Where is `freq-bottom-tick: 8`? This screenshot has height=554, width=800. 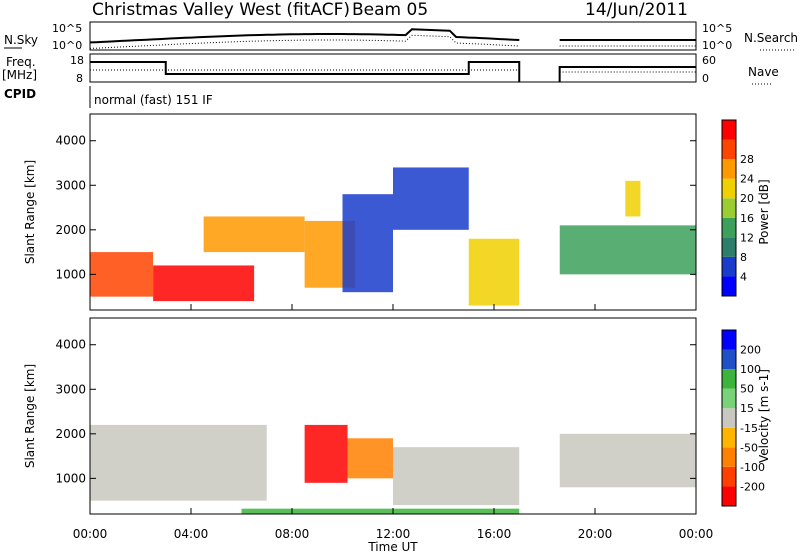 freq-bottom-tick: 8 is located at coordinates (79, 78).